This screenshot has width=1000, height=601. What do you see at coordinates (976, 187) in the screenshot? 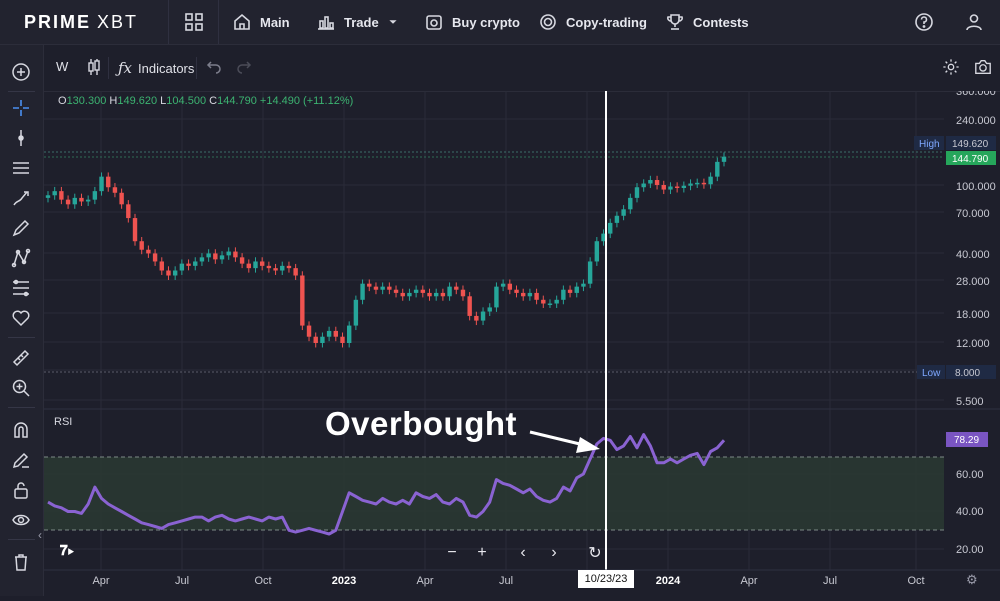
I see `price-scale-label: 100.000` at bounding box center [976, 187].